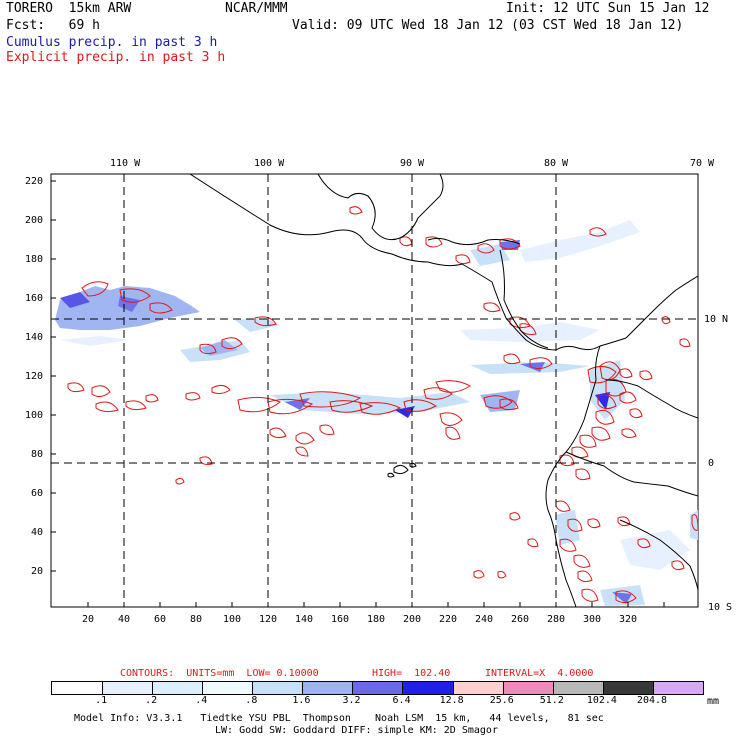 The height and width of the screenshot is (740, 740). I want to click on colorbar-label: 12.8, so click(451, 700).